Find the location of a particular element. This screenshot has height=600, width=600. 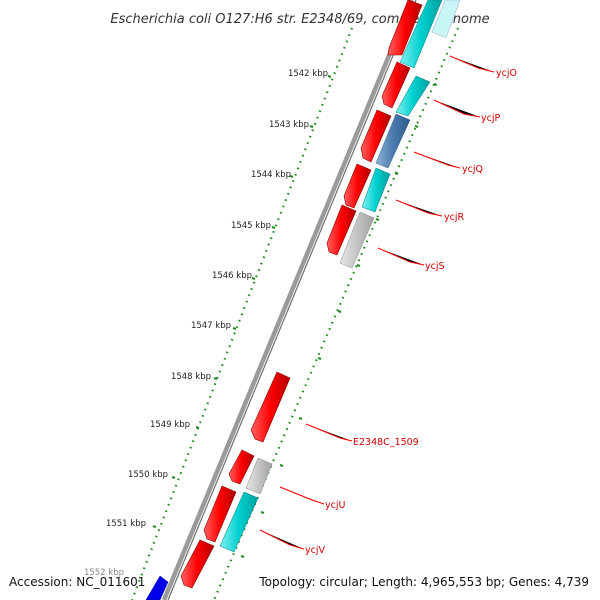

gene-label: E2348C_1509 is located at coordinates (386, 442).